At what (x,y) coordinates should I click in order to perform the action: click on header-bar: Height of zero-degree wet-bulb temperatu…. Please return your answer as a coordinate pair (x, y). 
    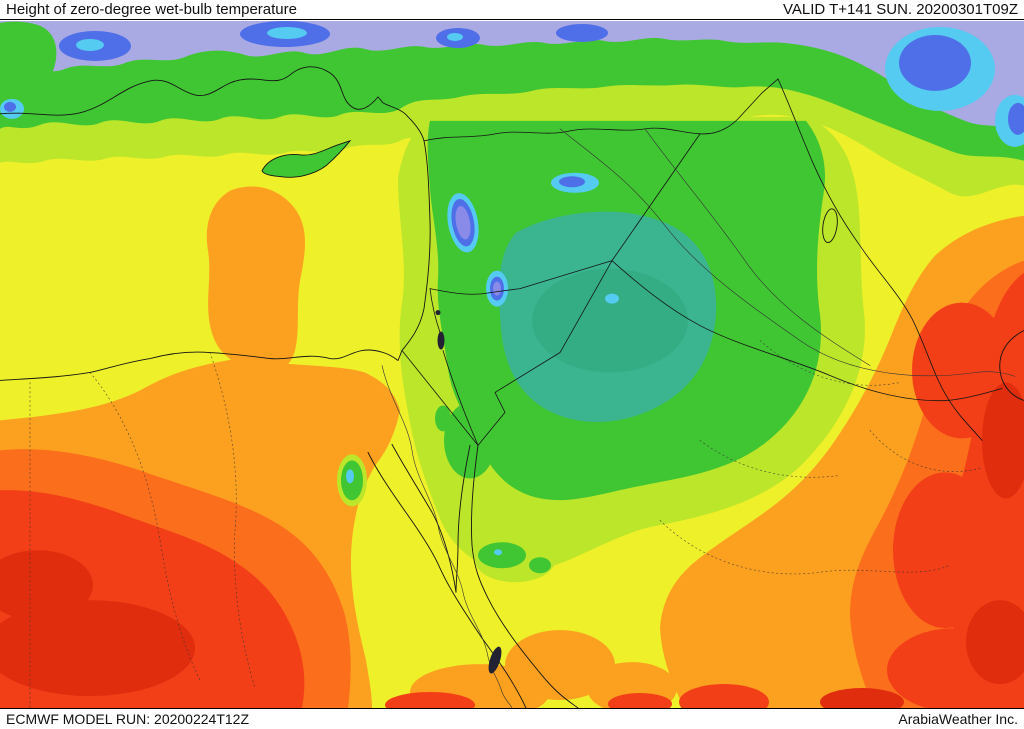
    Looking at the image, I should click on (512, 10).